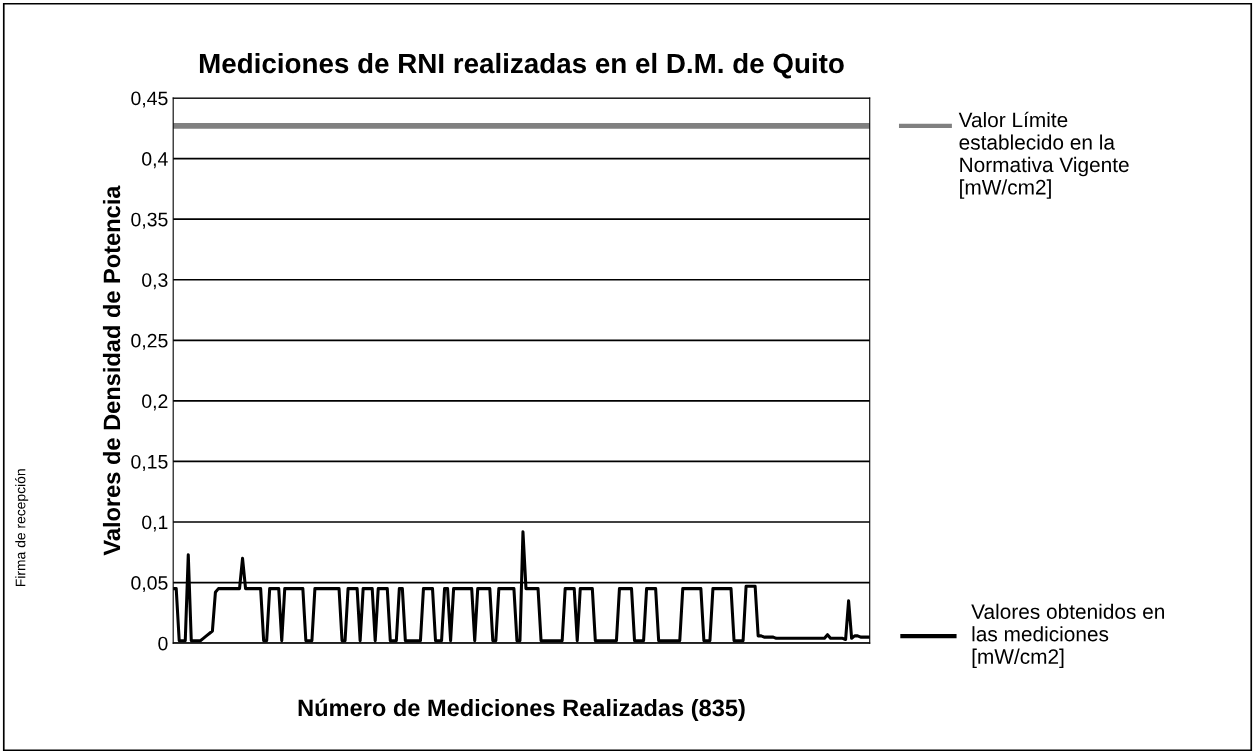 The width and height of the screenshot is (1255, 754). Describe the element at coordinates (111, 370) in the screenshot. I see `y-axis-title: Valores de Densidad de Potencia` at that location.